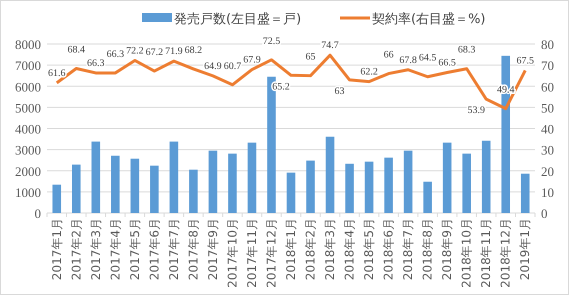  Describe the element at coordinates (77, 50) in the screenshot. I see `data-label: 68.4` at that location.